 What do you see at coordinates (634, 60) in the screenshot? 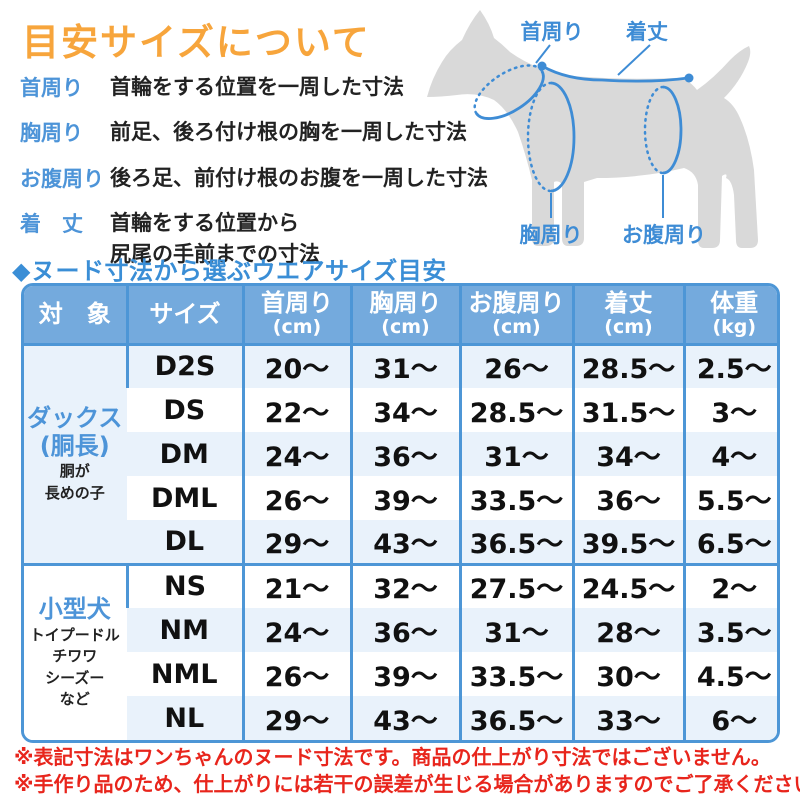
I see `length-leader-line` at bounding box center [634, 60].